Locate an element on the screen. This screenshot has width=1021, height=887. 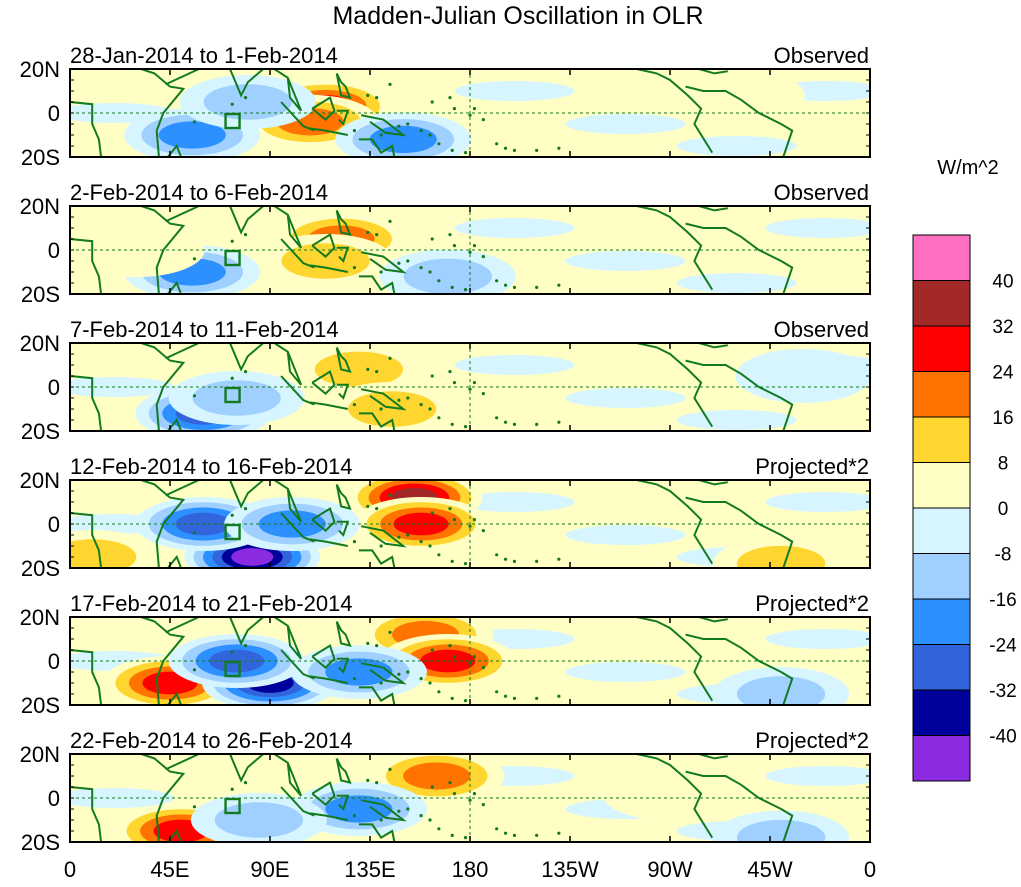
panel-label: Observed is located at coordinates (821, 329).